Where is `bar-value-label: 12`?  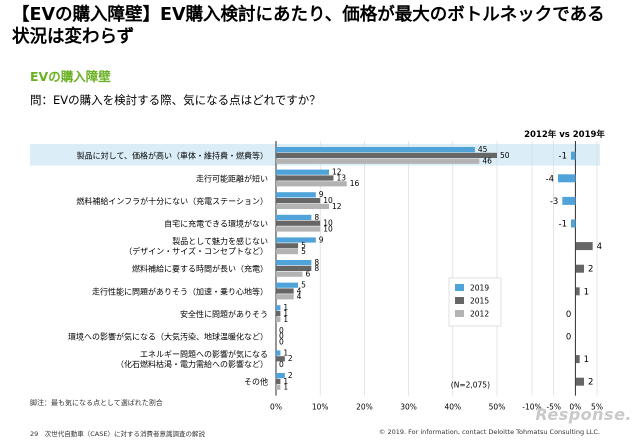
bar-value-label: 12 is located at coordinates (337, 172).